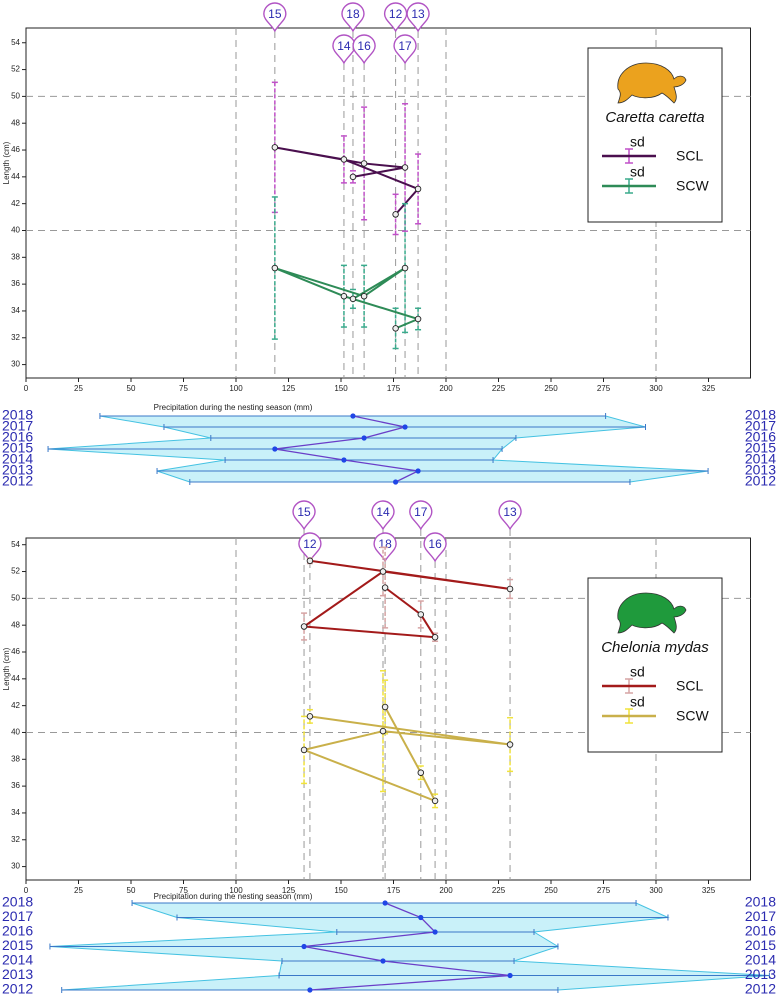 This screenshot has height=1000, width=778. What do you see at coordinates (341, 388) in the screenshot?
I see `x-tick-label: 150` at bounding box center [341, 388].